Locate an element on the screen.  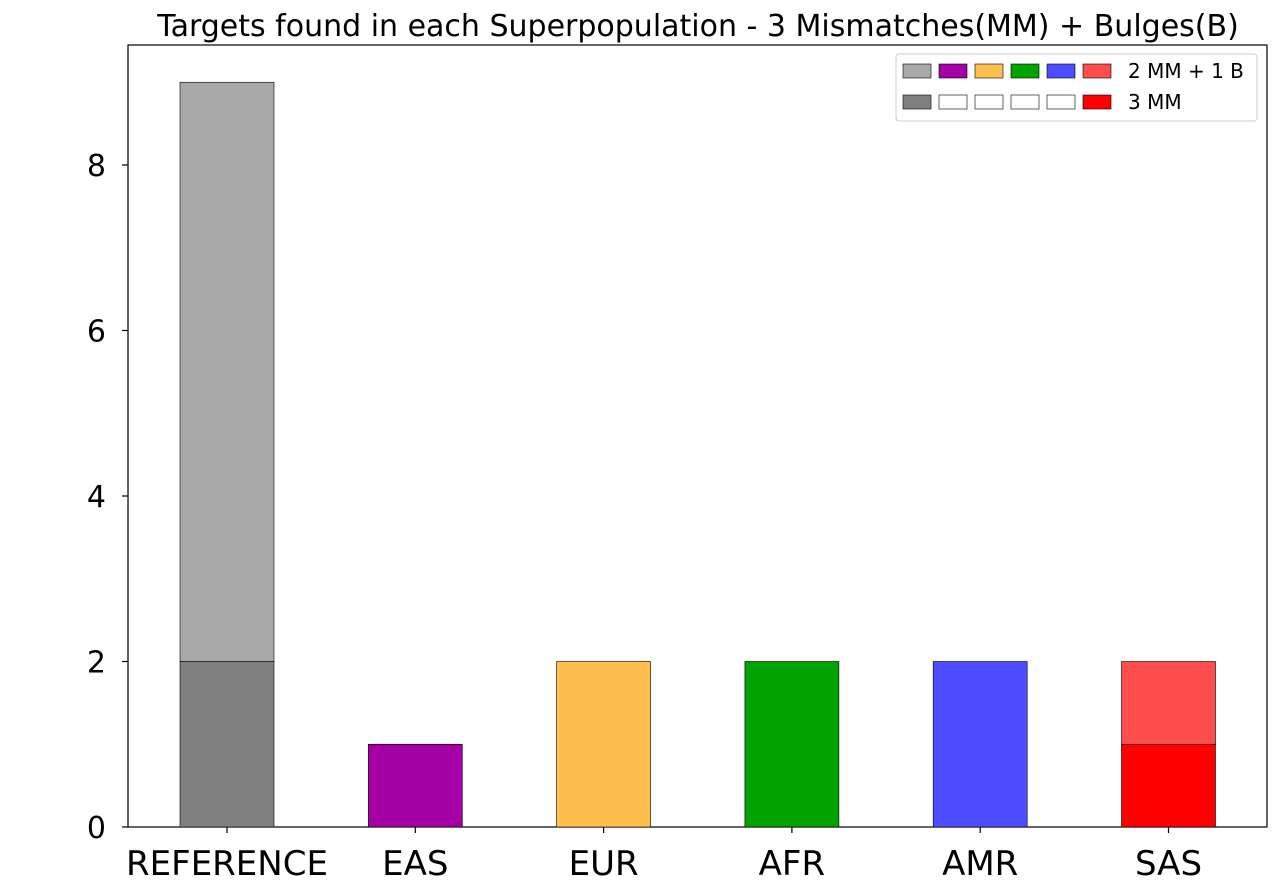
legend: 2 MM + 1 B 3 MM is located at coordinates (1076, 87).